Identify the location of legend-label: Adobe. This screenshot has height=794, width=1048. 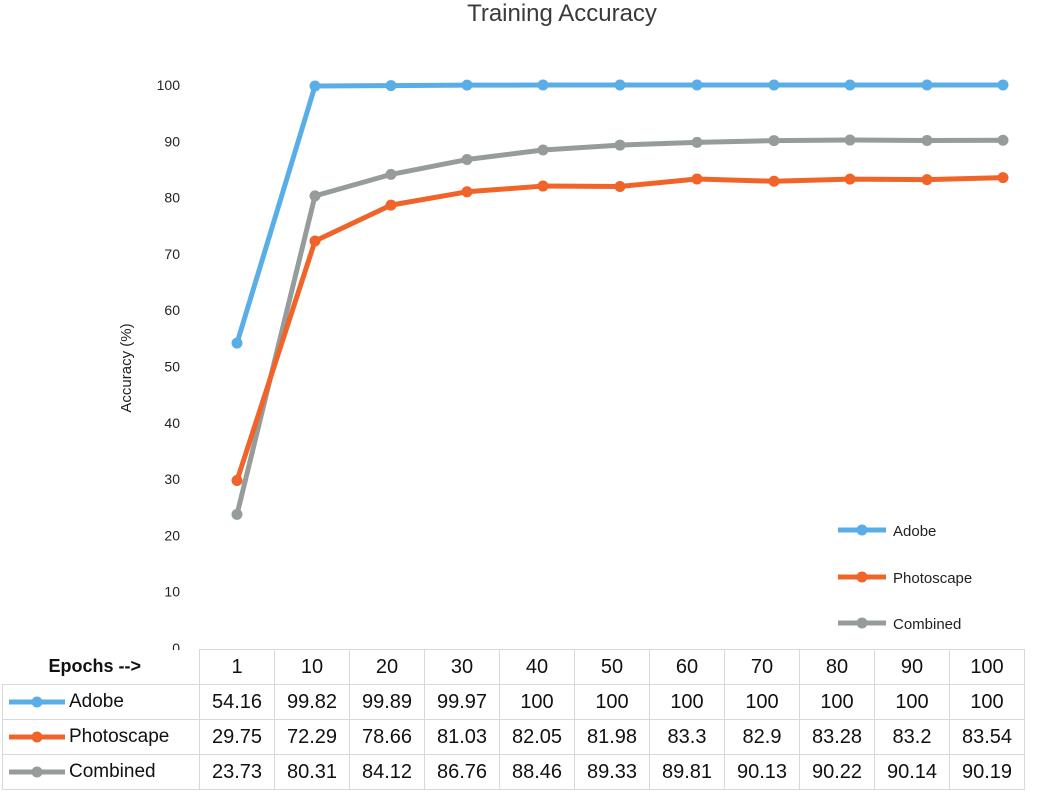
(914, 531).